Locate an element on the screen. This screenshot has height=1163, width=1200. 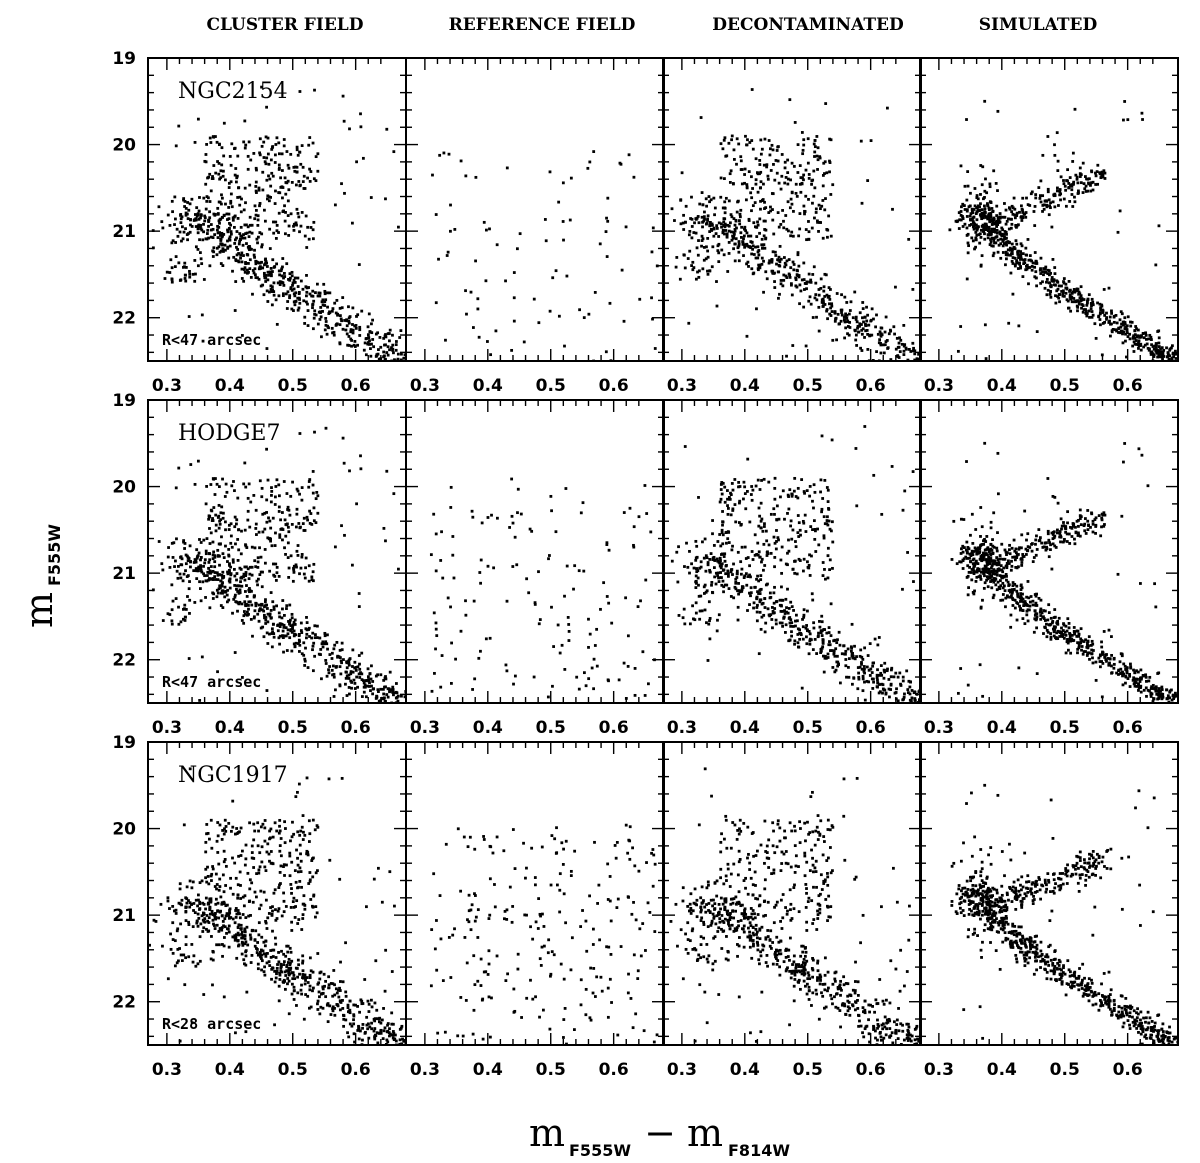
col-title-reference-field: REFERENCE FIELD is located at coordinates (542, 25).